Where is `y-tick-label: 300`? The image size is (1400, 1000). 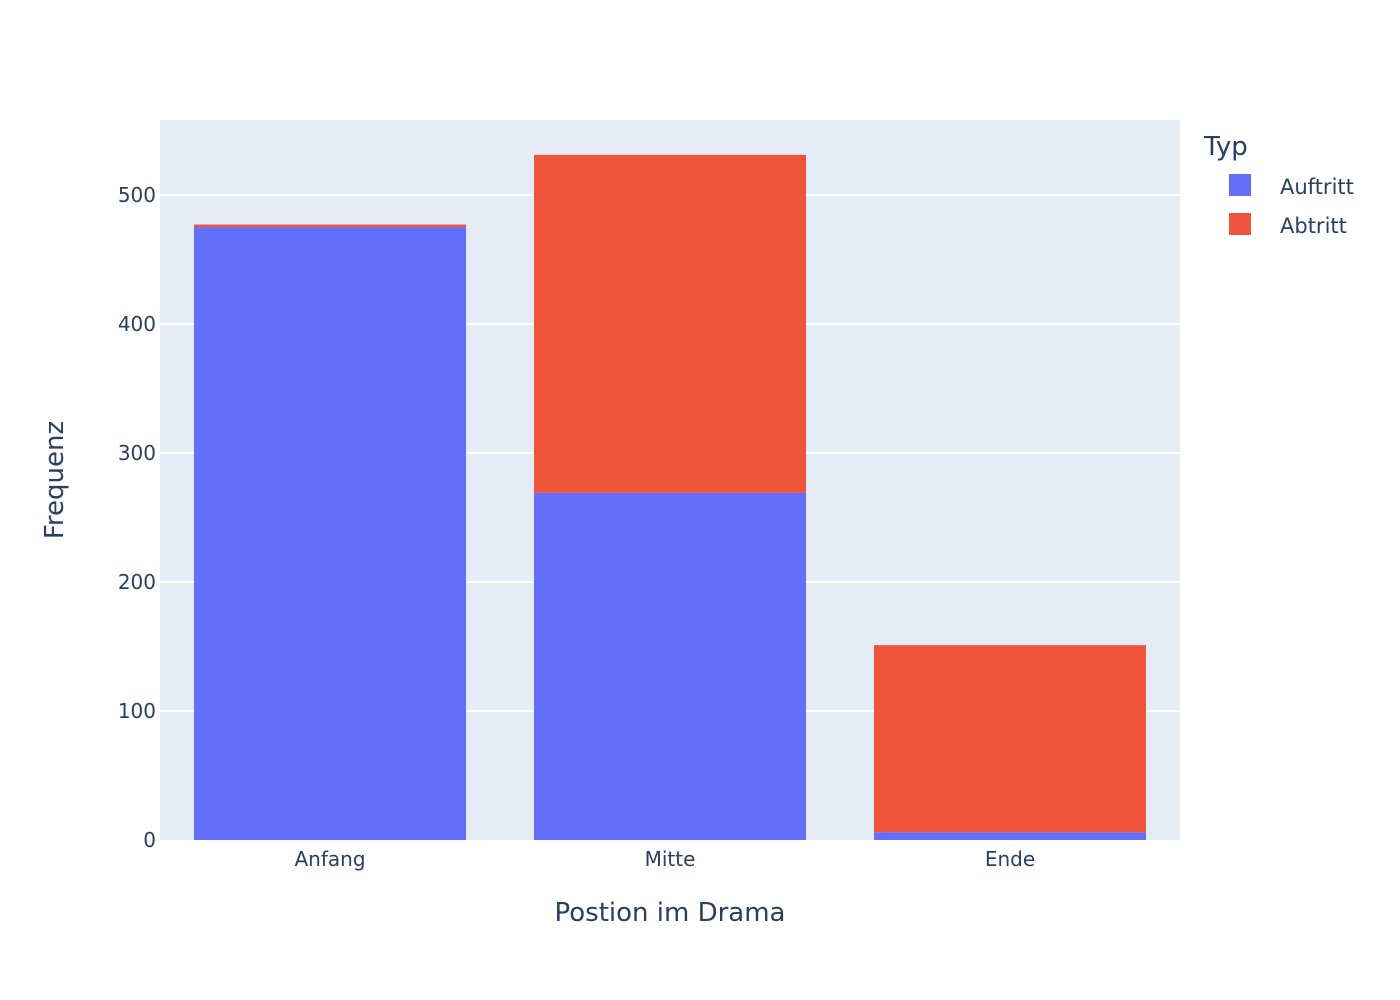
y-tick-label: 300 is located at coordinates (137, 453).